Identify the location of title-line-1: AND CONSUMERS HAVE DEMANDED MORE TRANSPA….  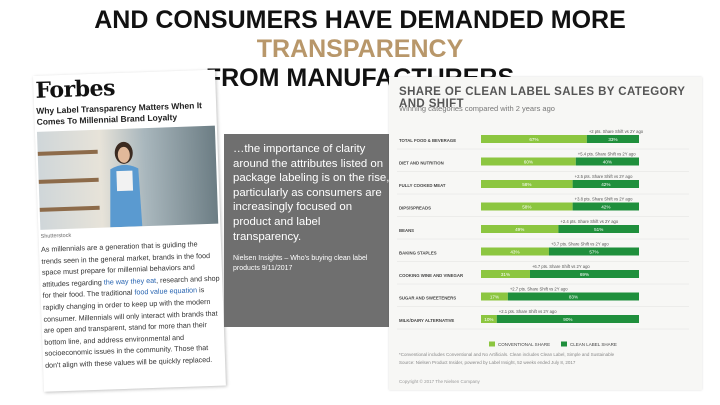
(360, 35).